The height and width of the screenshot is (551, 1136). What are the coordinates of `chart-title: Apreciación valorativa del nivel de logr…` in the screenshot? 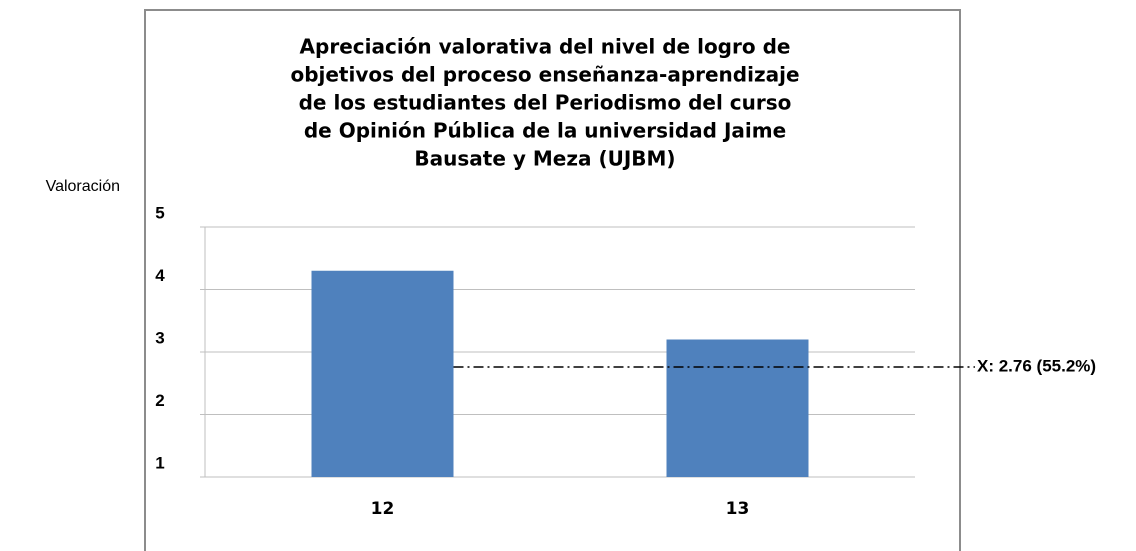 It's located at (545, 47).